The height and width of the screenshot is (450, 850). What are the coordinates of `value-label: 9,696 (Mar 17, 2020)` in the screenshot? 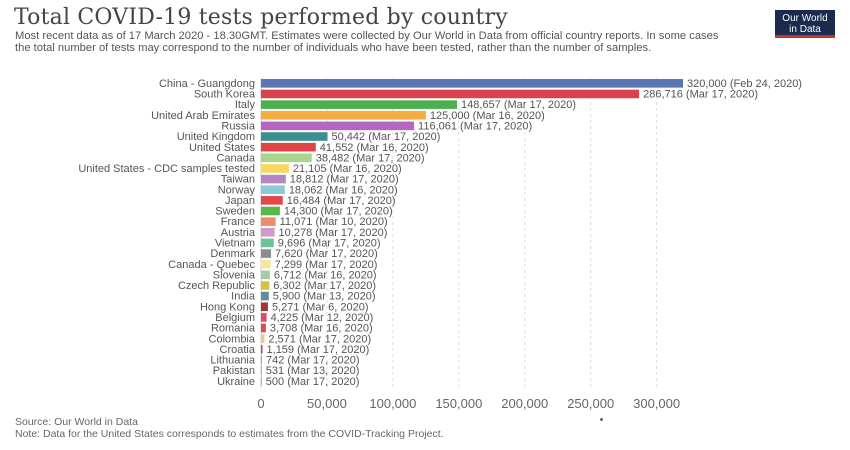 It's located at (329, 244).